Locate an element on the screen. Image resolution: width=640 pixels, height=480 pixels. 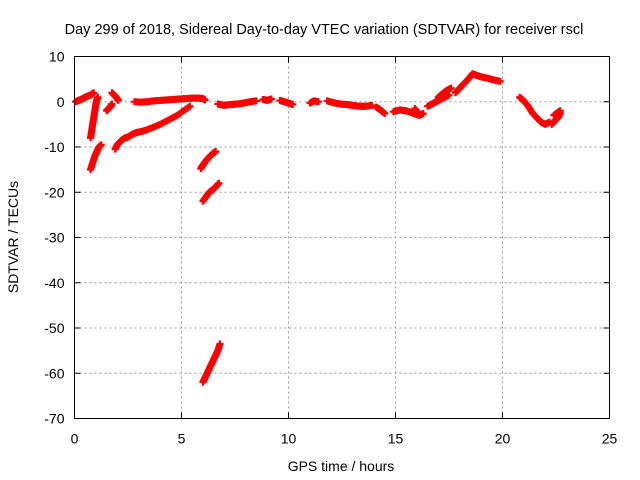
x-tick-label: 0 is located at coordinates (75, 439).